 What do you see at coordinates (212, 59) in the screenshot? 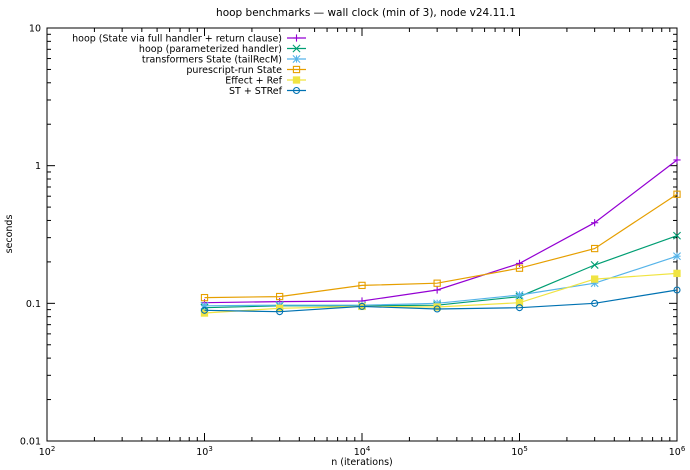
I see `legend-label: transformers State (tailRecM)` at bounding box center [212, 59].